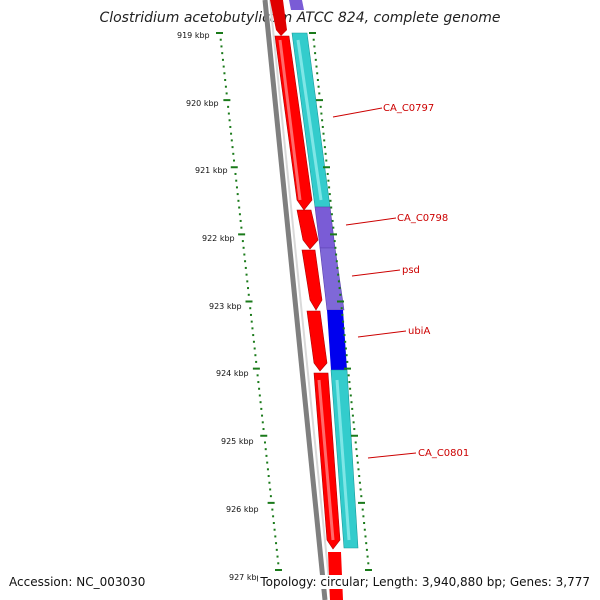 The height and width of the screenshot is (600, 600). What do you see at coordinates (411, 270) in the screenshot?
I see `gene-label-psd: psd` at bounding box center [411, 270].